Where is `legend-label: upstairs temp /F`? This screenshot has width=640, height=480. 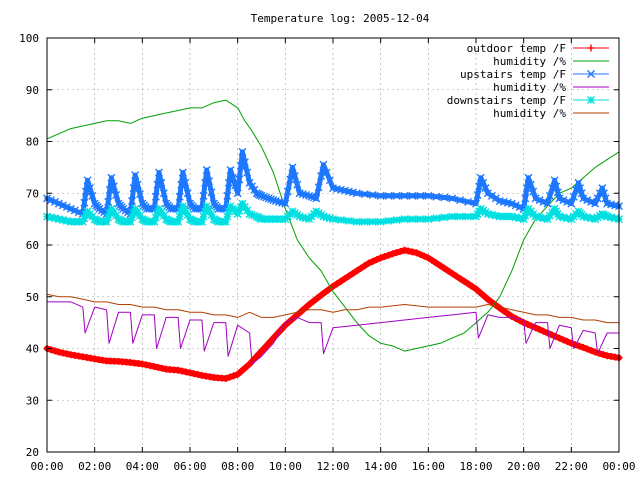 legend-label: upstairs temp /F is located at coordinates (513, 74).